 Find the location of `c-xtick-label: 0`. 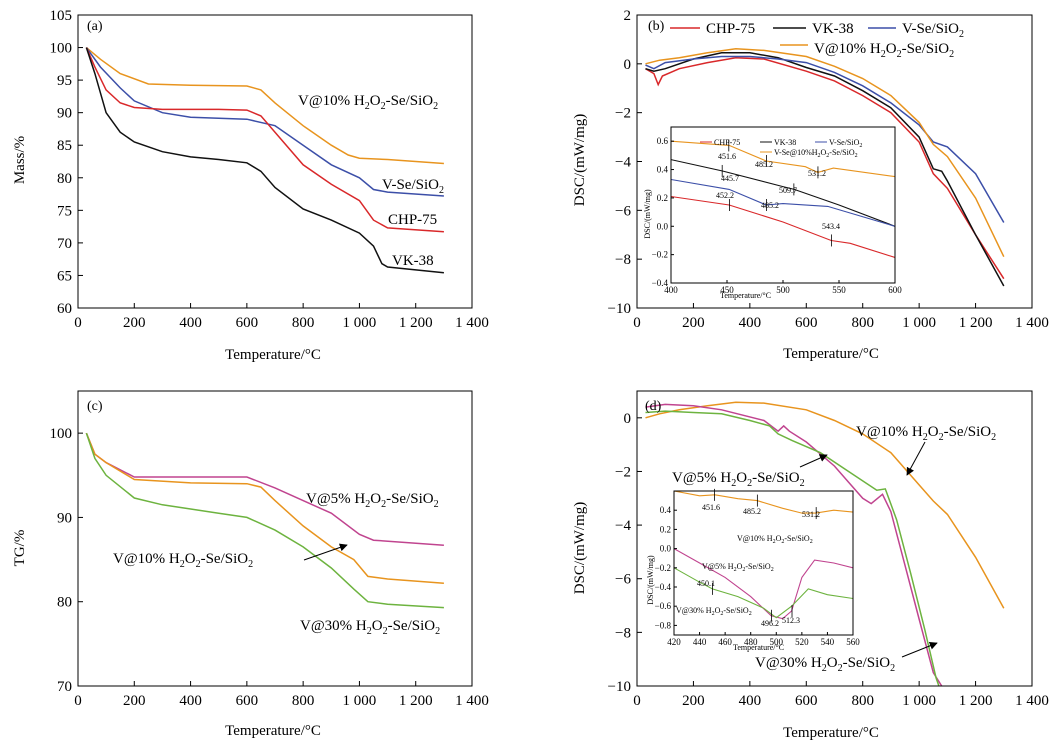

c-xtick-label: 0 is located at coordinates (78, 701).